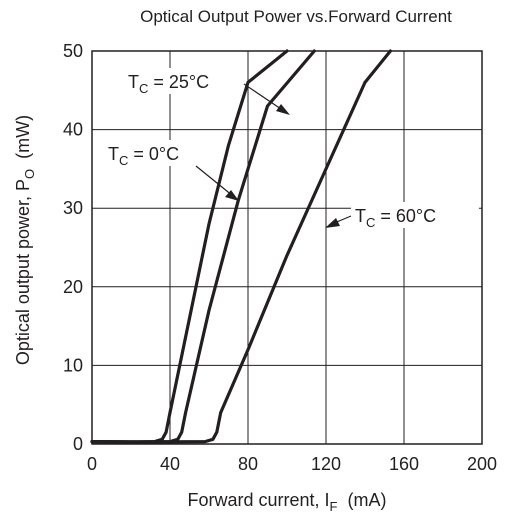 Image resolution: width=511 pixels, height=521 pixels. I want to click on x-tick-label: 160, so click(404, 464).